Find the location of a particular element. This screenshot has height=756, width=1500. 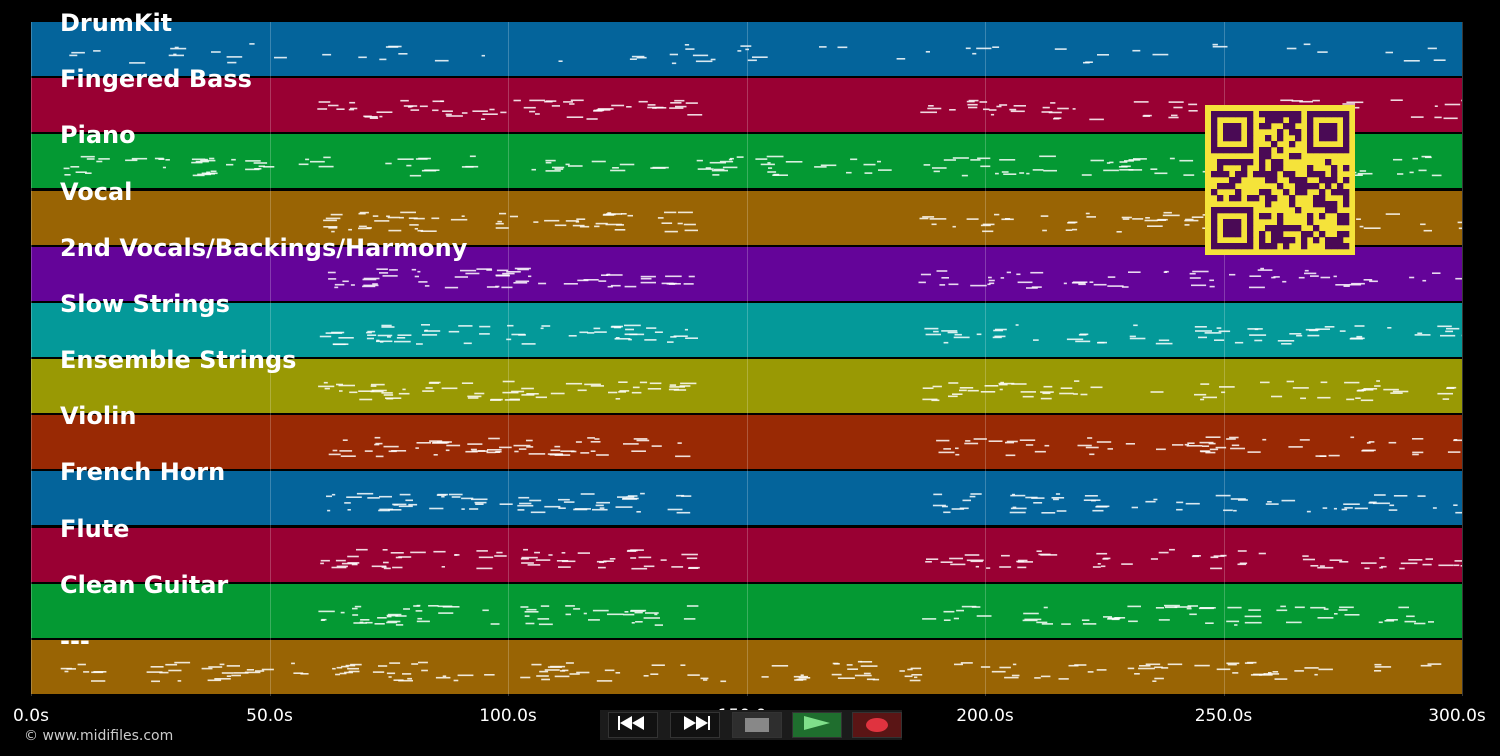

stop-button is located at coordinates (757, 725).